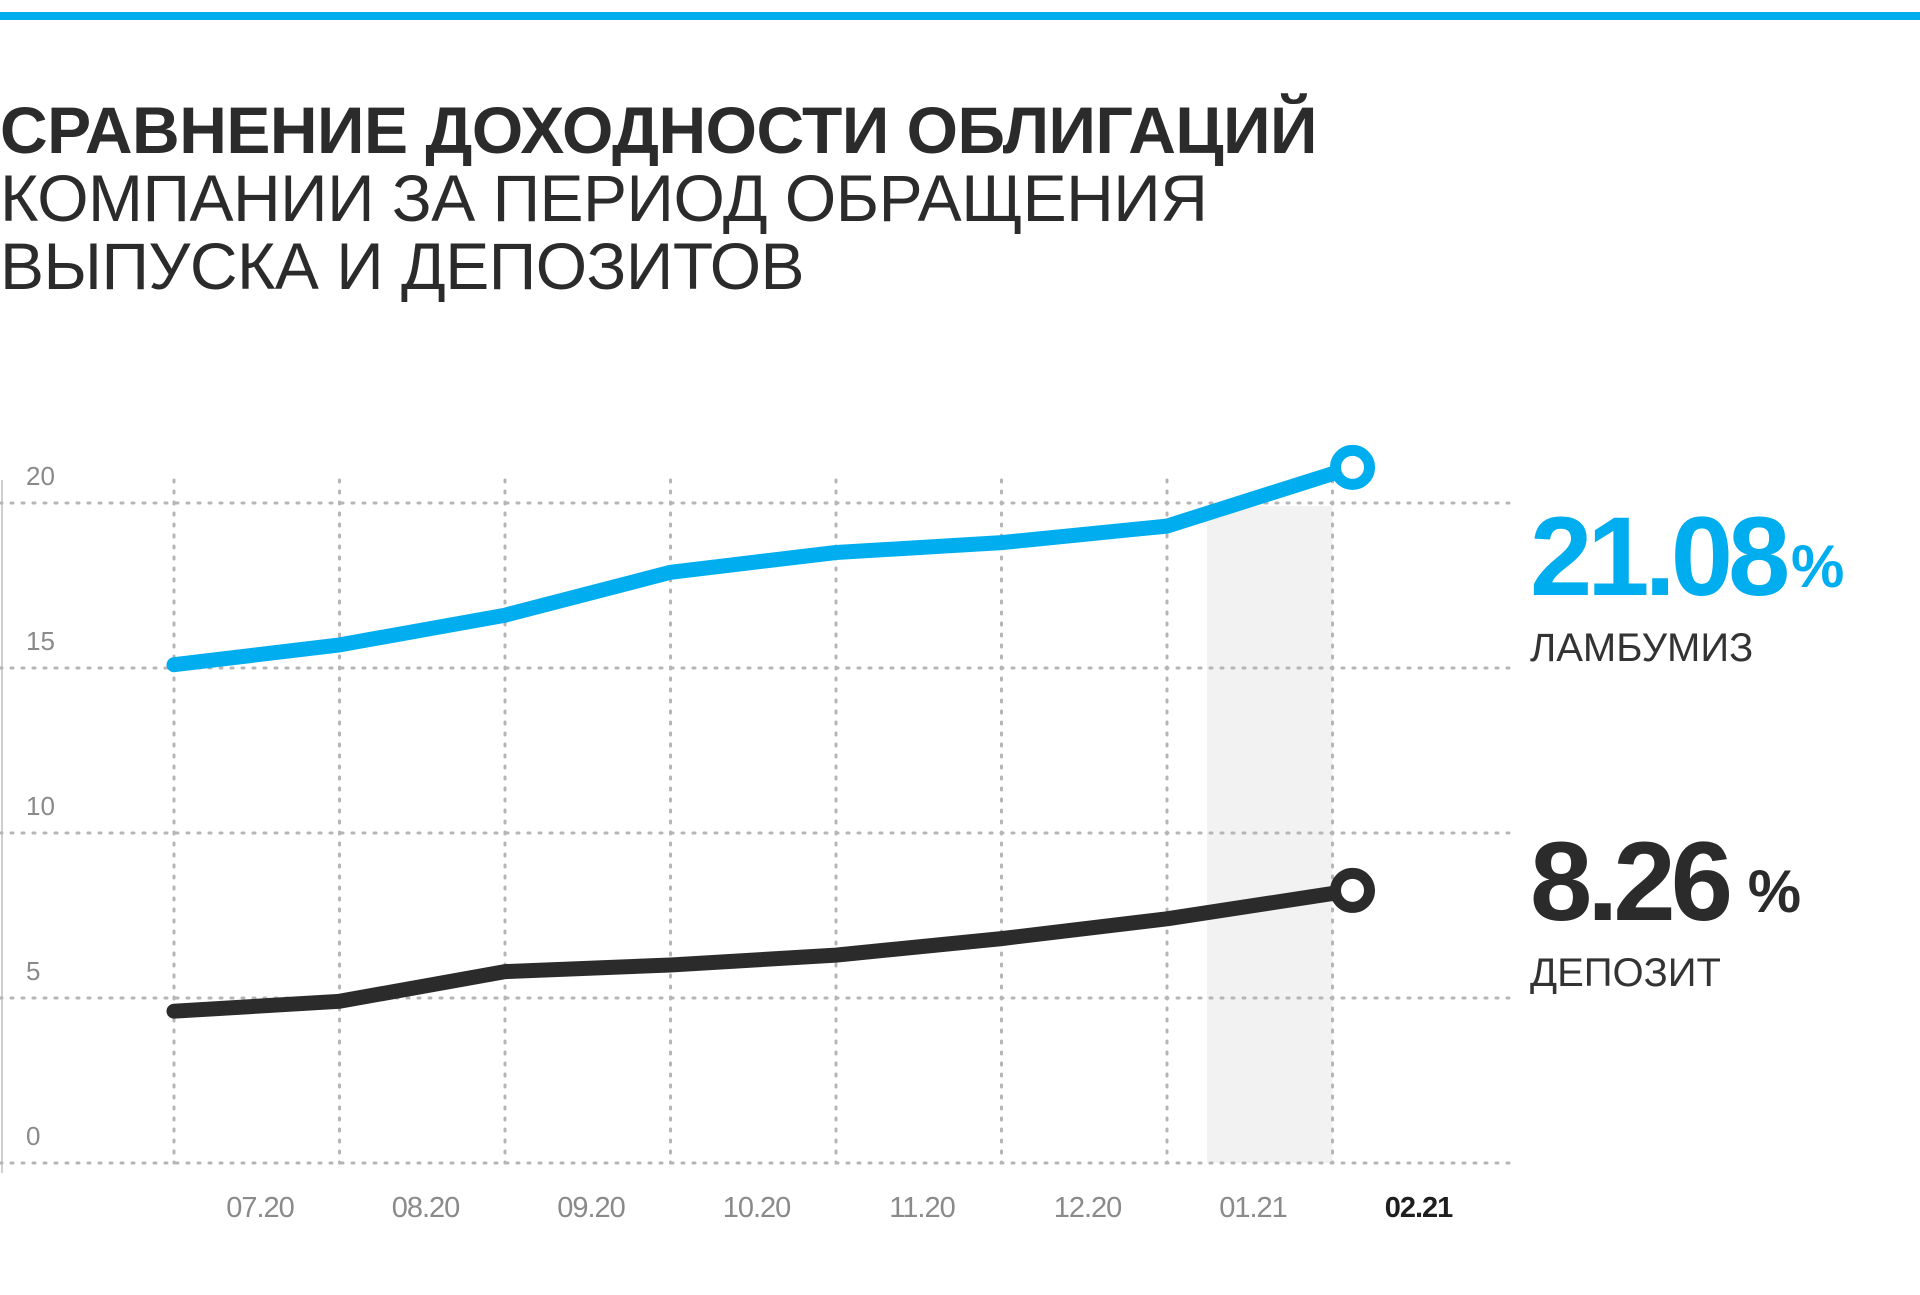 The height and width of the screenshot is (1295, 1920). Describe the element at coordinates (840, 1208) in the screenshot. I see `x-tick-layer: 07.20 08.20 09.20 10.20 11.20 12.20 01.21 02.21` at that location.